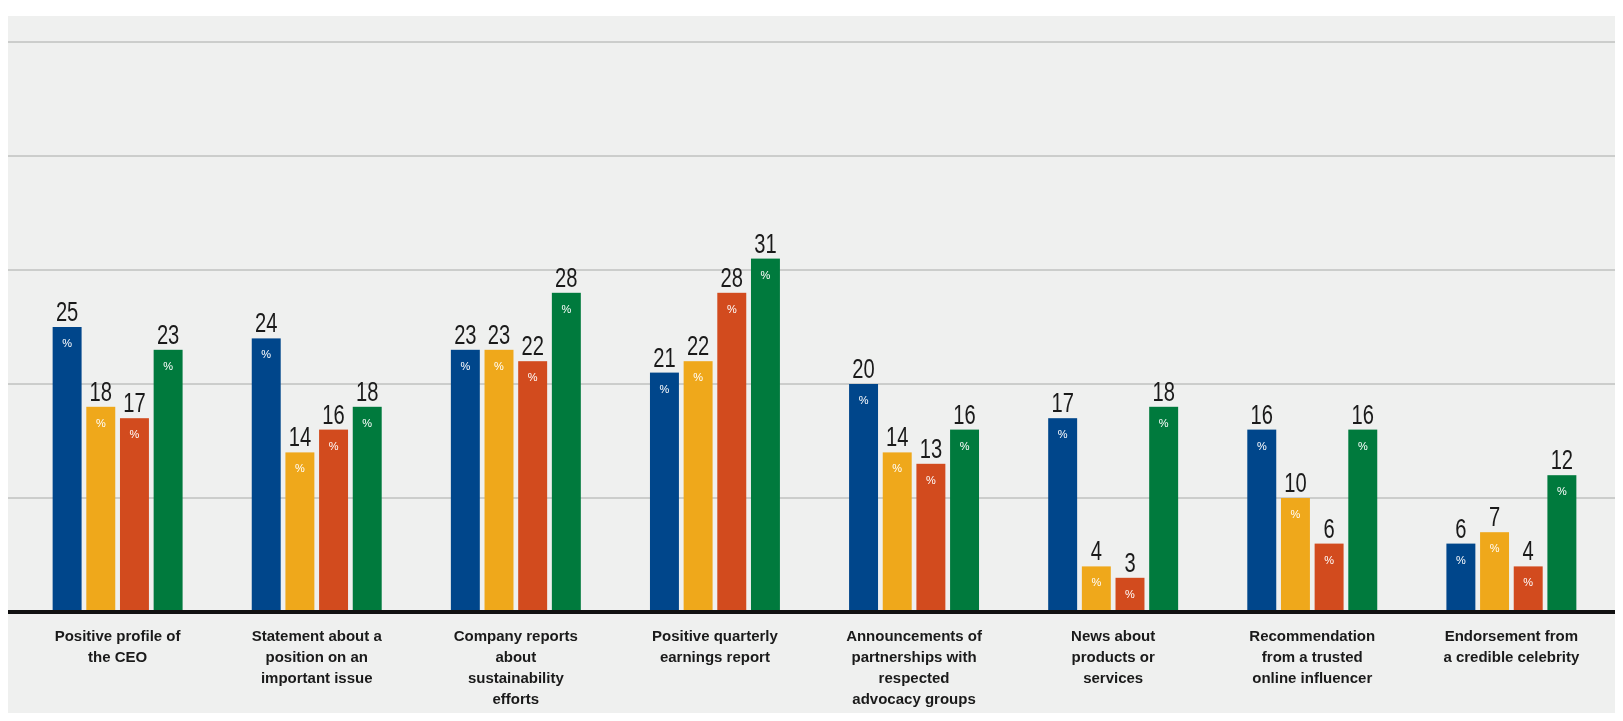  What do you see at coordinates (118, 646) in the screenshot?
I see `x-tick-label: Positive profile of the CEO` at bounding box center [118, 646].